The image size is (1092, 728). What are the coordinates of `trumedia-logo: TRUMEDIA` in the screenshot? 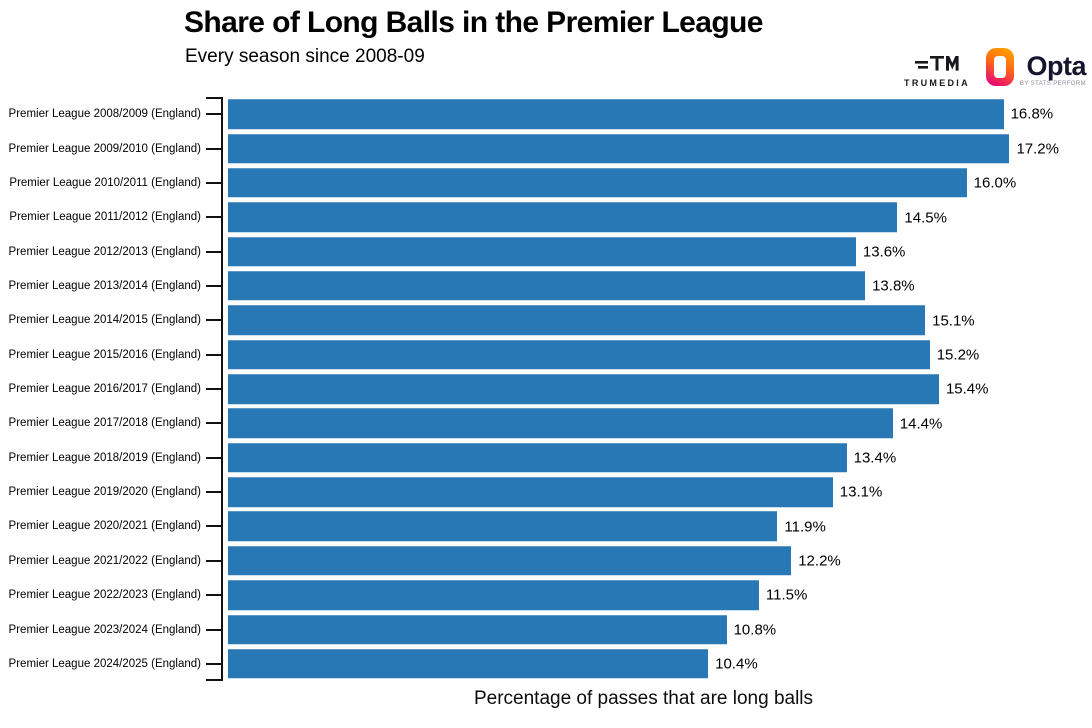 It's located at (937, 70).